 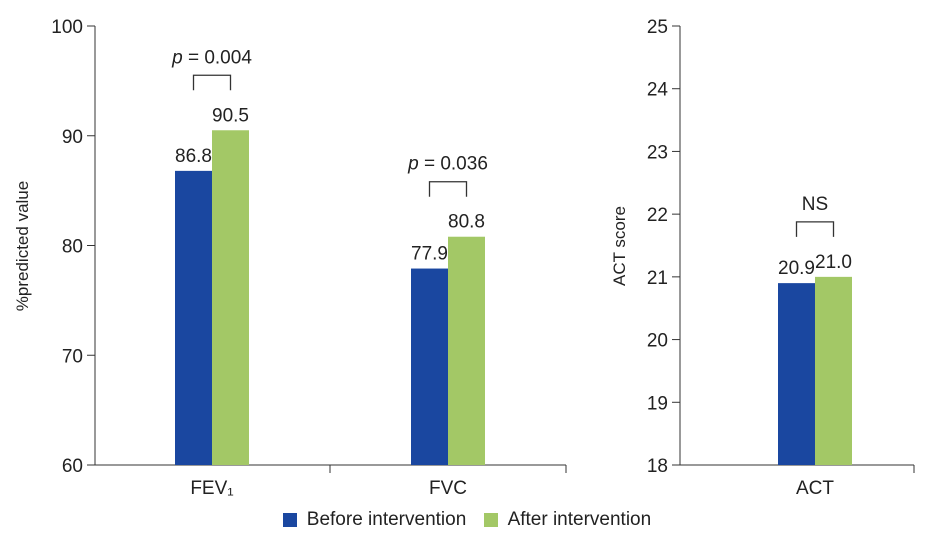 I want to click on y-tick-label: 22, so click(x=657, y=215).